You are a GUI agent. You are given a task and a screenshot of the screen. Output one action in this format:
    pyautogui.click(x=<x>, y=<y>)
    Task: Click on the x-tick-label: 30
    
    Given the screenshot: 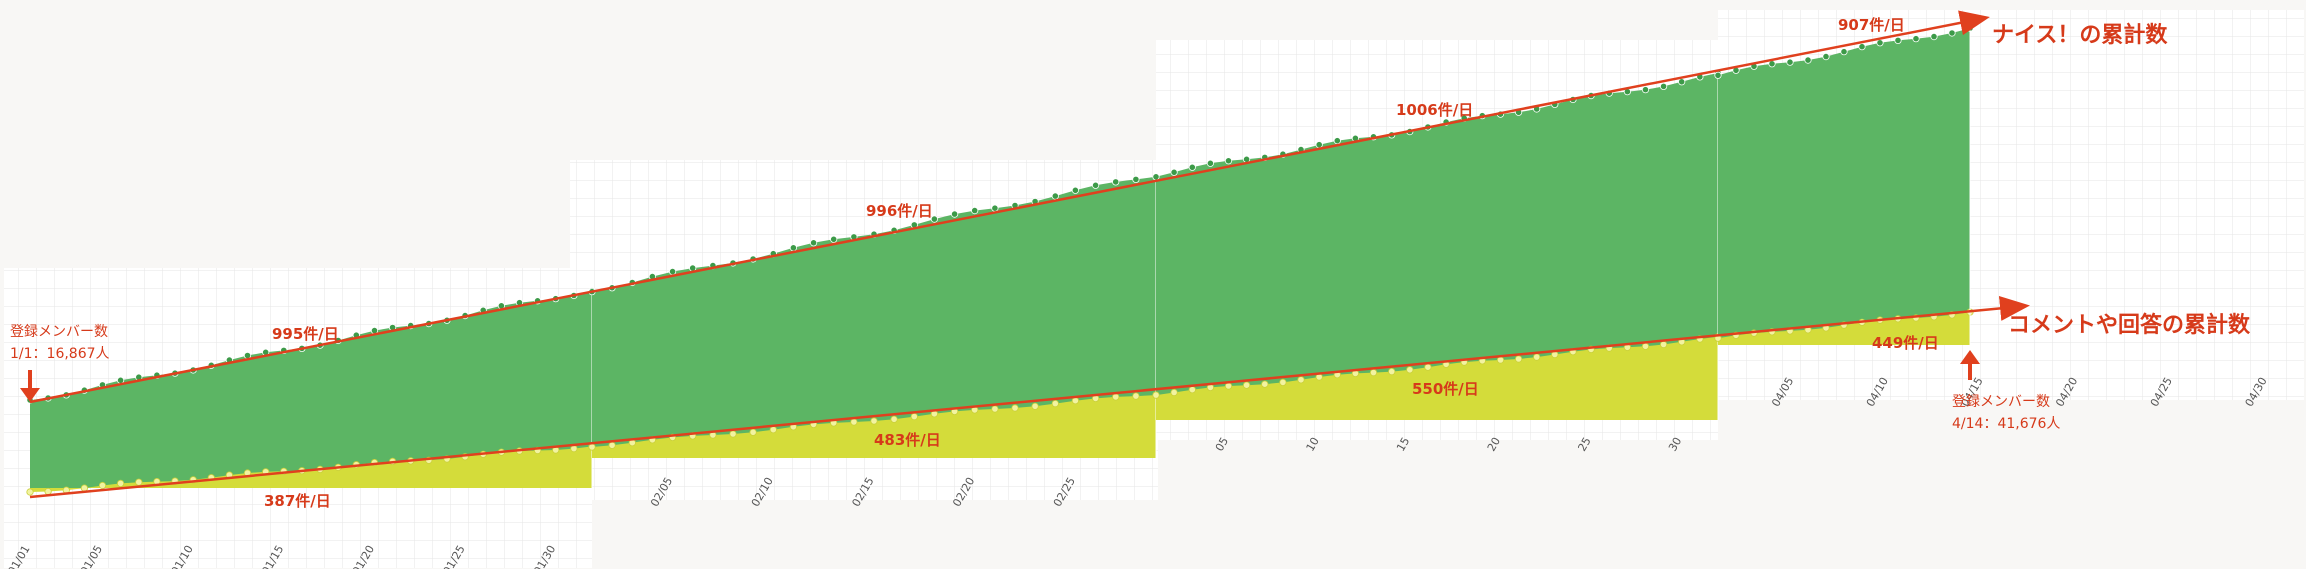 What is the action you would take?
    pyautogui.click(x=1675, y=444)
    